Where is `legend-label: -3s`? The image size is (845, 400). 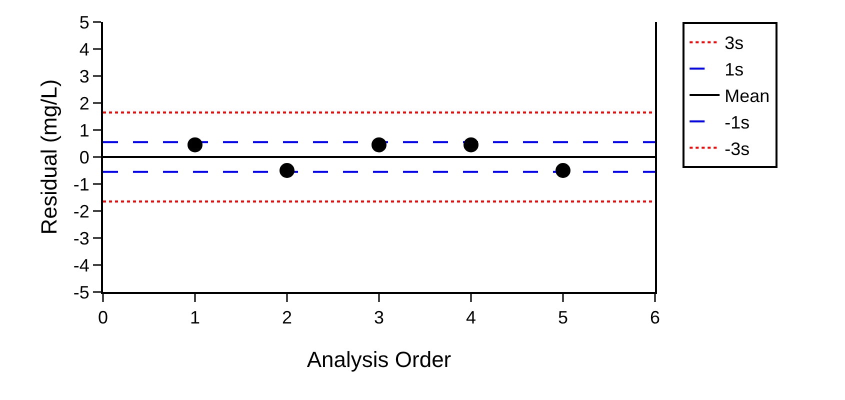
legend-label: -3s is located at coordinates (737, 148).